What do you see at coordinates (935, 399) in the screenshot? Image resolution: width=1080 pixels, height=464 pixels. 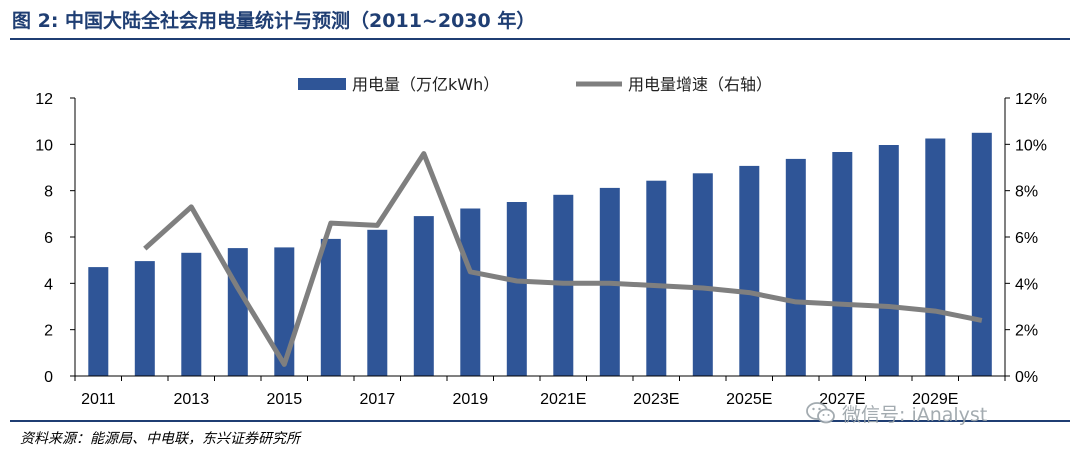 I see `x-tick-label: 2029E` at bounding box center [935, 399].